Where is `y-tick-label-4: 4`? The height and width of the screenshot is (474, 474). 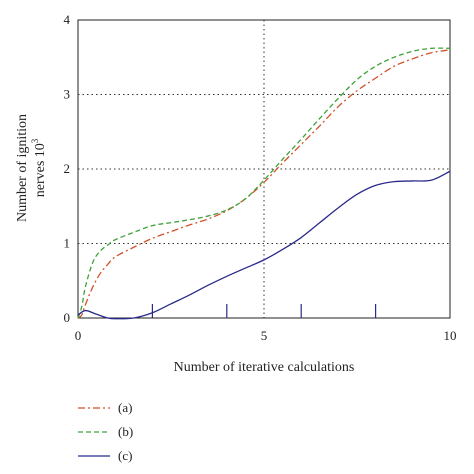 y-tick-label-4: 4 is located at coordinates (67, 19).